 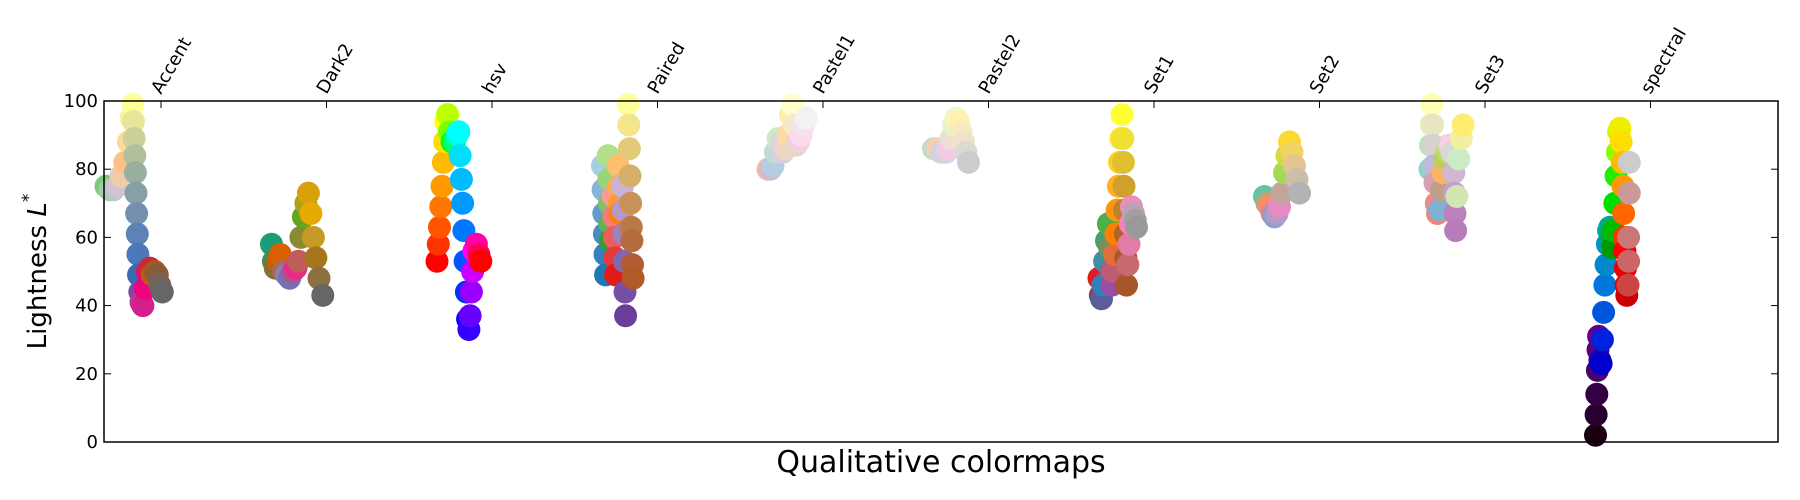 I want to click on y-tick-label: 100, so click(x=81, y=101).